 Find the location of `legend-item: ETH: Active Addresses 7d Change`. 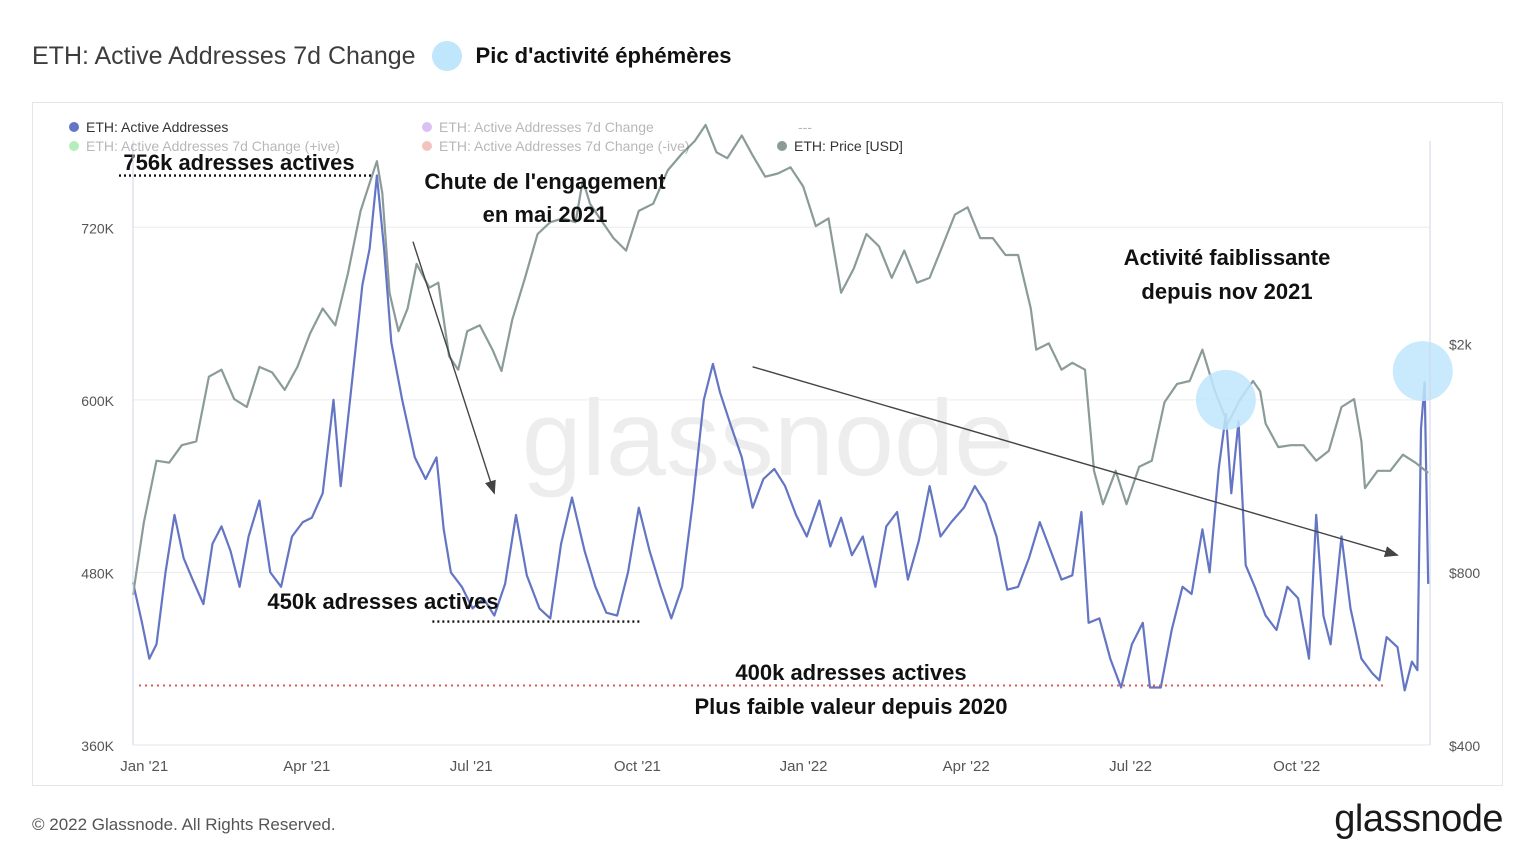

legend-item: ETH: Active Addresses 7d Change is located at coordinates (538, 127).